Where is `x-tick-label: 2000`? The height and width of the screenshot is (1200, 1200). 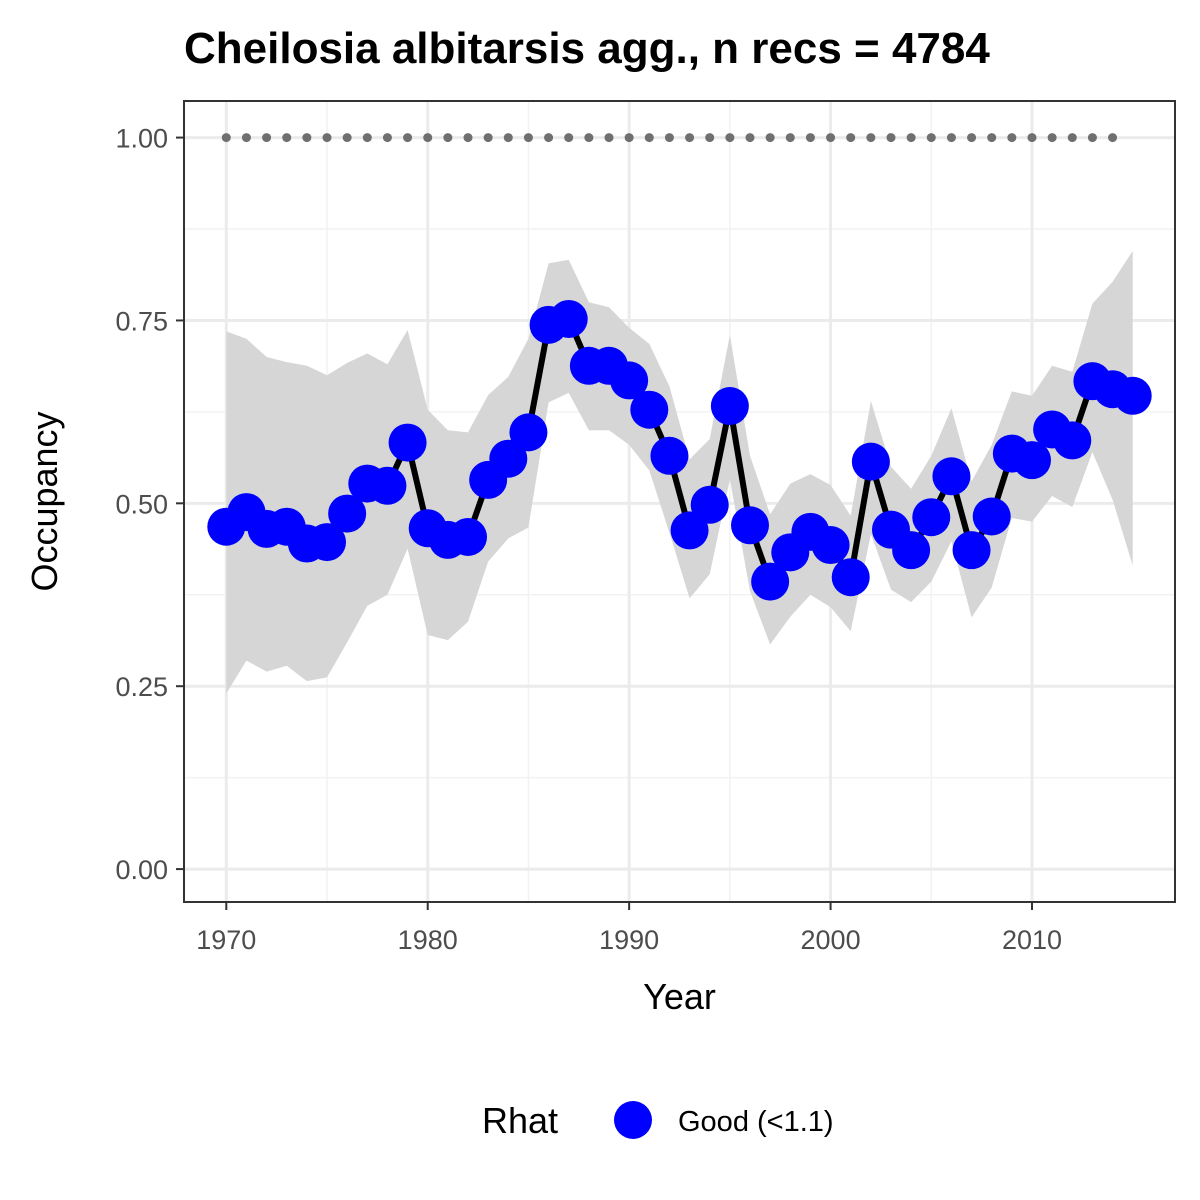 x-tick-label: 2000 is located at coordinates (831, 940).